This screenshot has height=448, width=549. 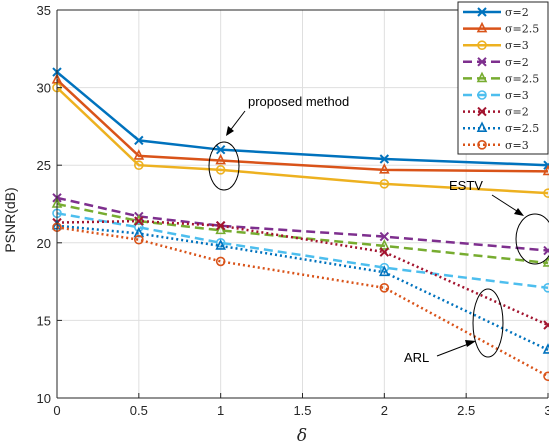 I want to click on y-axis-label: PSNR(dB), so click(x=10, y=219).